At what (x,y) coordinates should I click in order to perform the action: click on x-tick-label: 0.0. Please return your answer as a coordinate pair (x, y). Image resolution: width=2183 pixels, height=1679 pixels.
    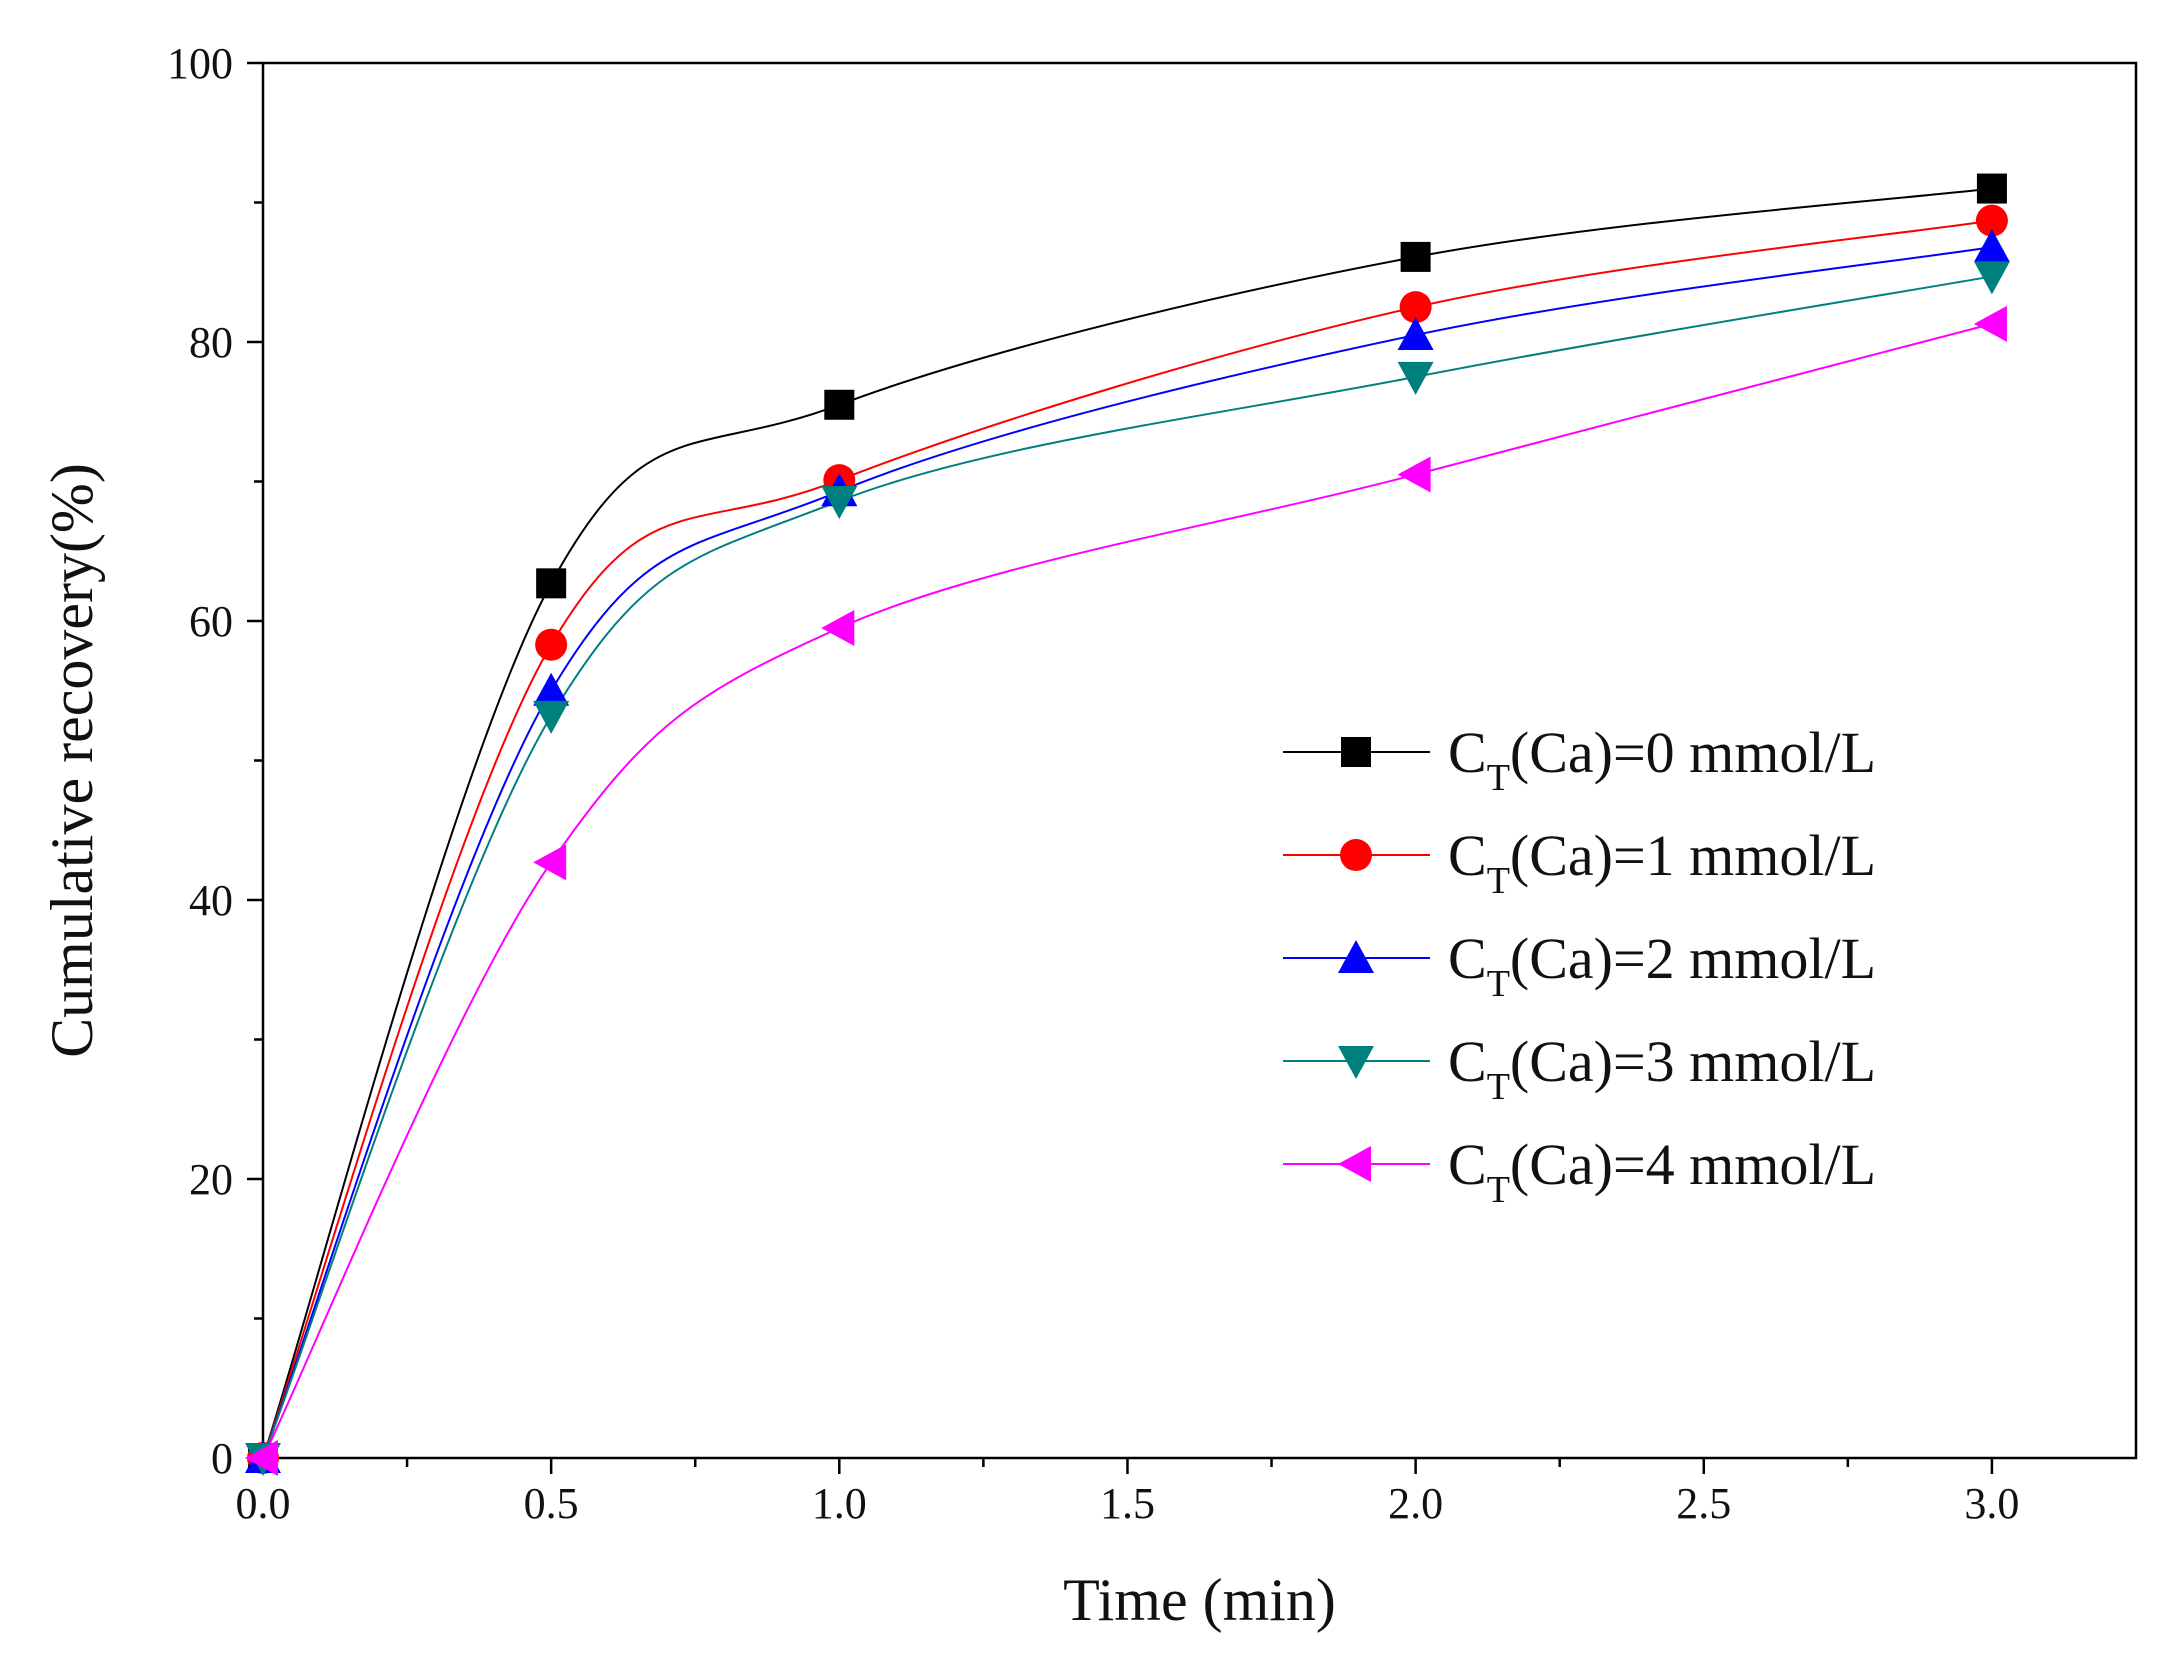
    Looking at the image, I should click on (263, 1503).